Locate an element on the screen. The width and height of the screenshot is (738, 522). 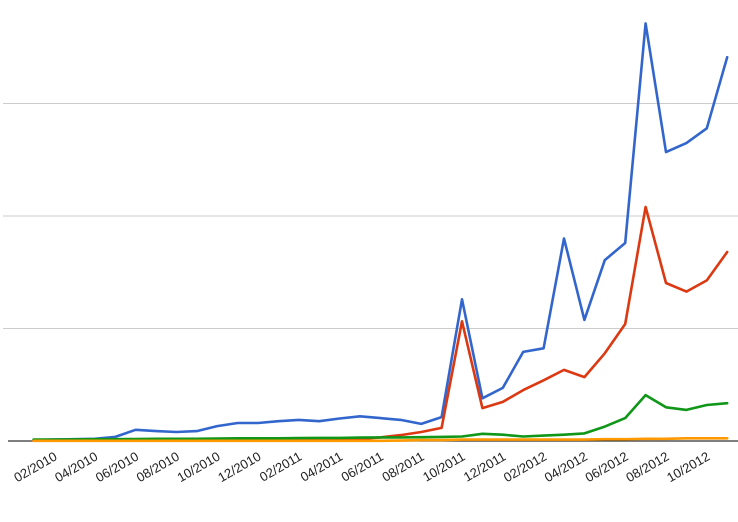
x-tick-label: 10/2011 is located at coordinates (443, 467).